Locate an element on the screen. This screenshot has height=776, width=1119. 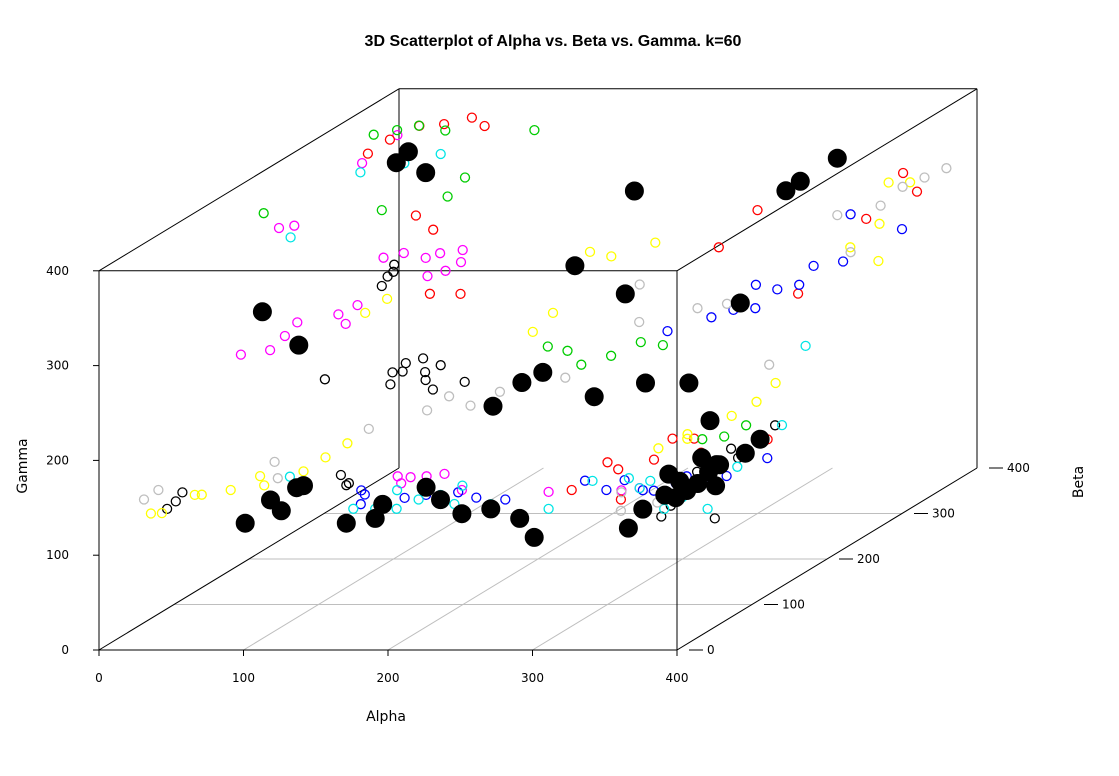
alpha-tick-label: 0 is located at coordinates (99, 678).